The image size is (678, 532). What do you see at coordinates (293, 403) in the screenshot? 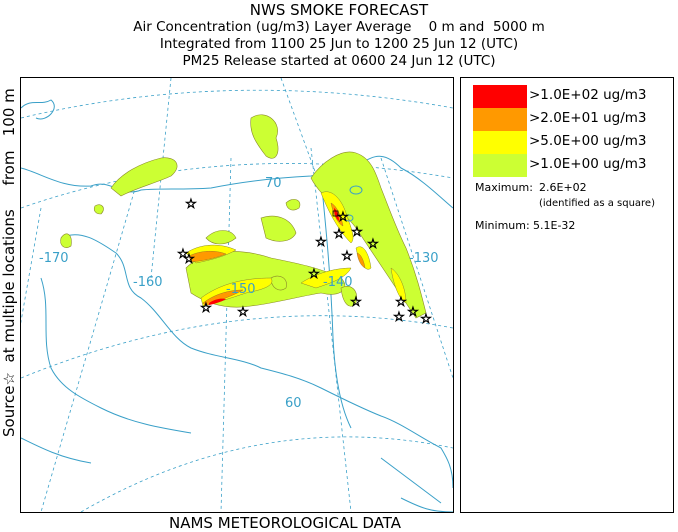
I see `latitude-label: 60` at bounding box center [293, 403].